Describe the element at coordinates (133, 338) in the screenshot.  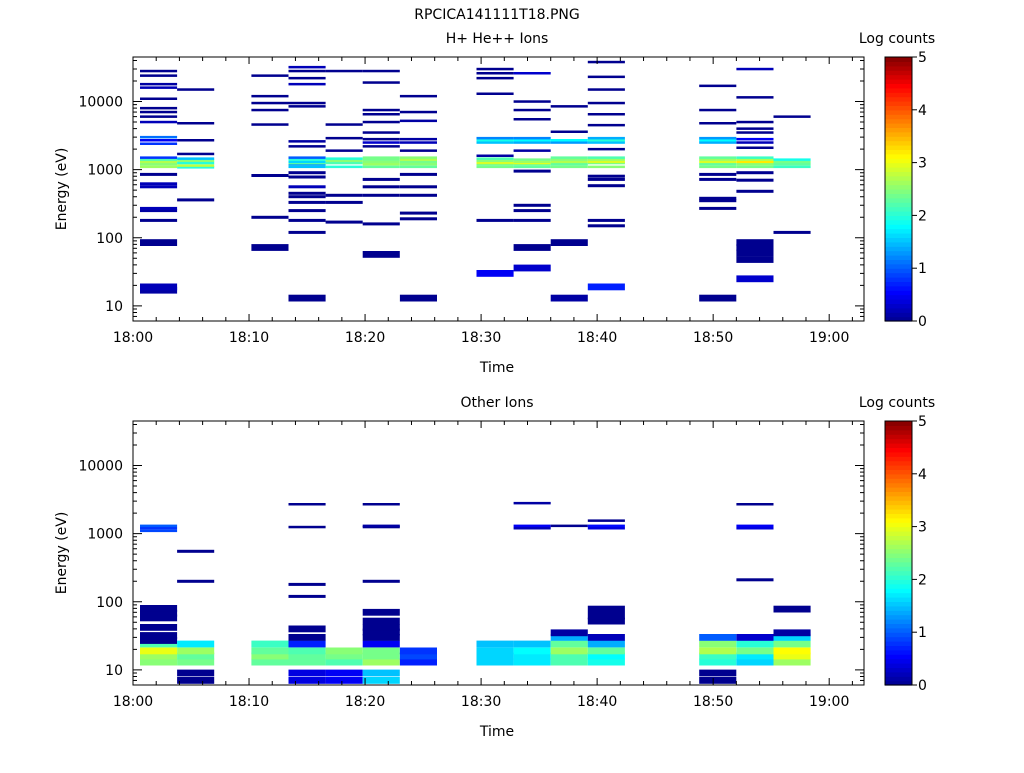
I see `x-tick-label: 18:00` at that location.